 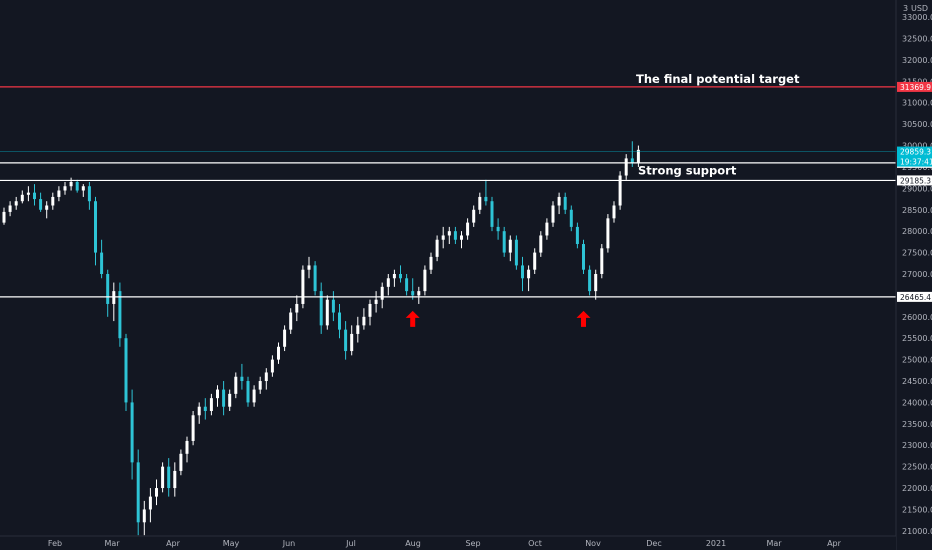 I want to click on time-axis, so click(x=448, y=543).